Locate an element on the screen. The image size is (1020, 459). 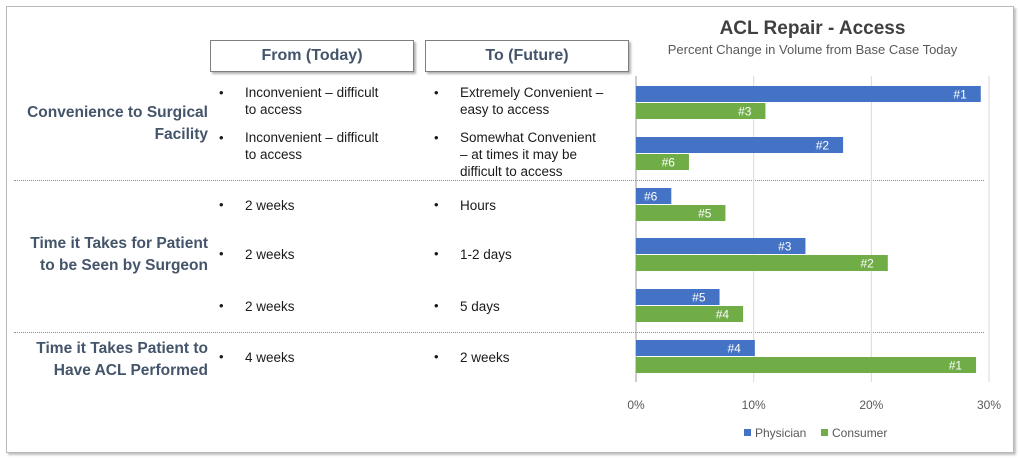
to-cell: Hours is located at coordinates (478, 205).